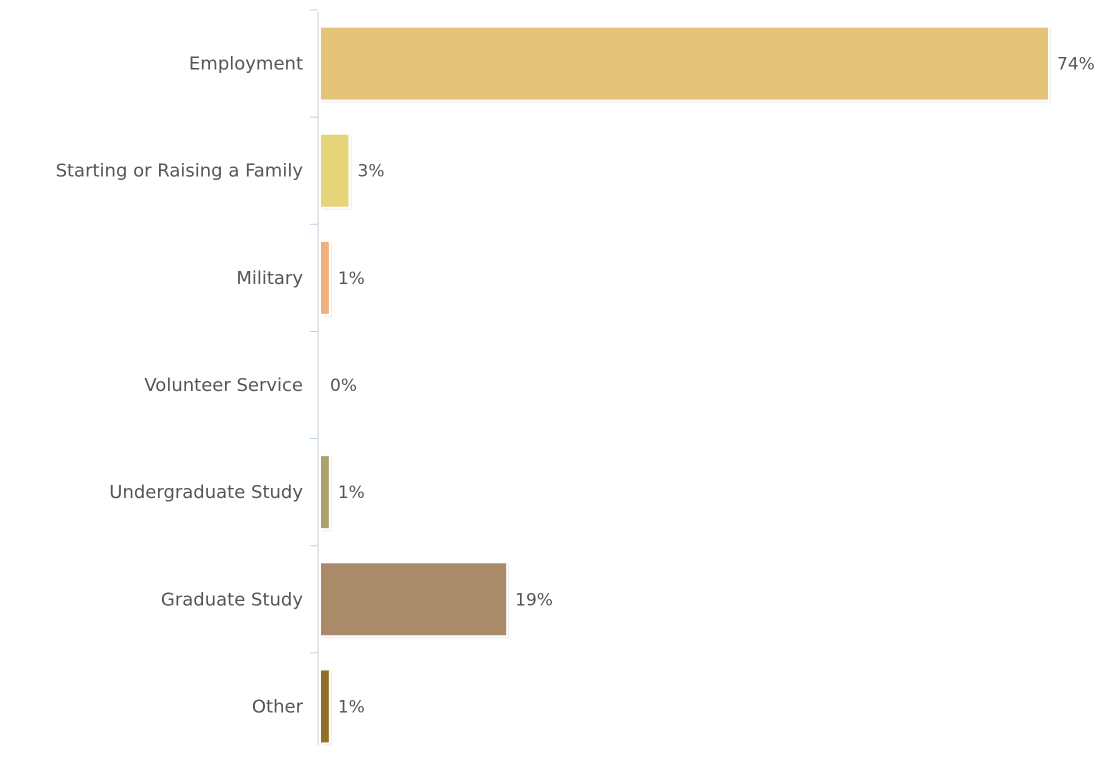  What do you see at coordinates (180, 171) in the screenshot?
I see `category-label-starting-or-raising-a-family: Starting or Raising a Family` at bounding box center [180, 171].